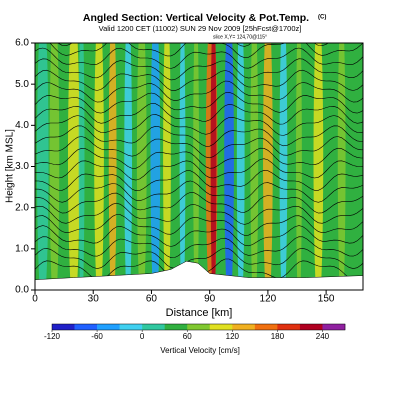  Describe the element at coordinates (200, 350) in the screenshot. I see `colorbar-label: Vertical Velocity [cm/s]` at that location.